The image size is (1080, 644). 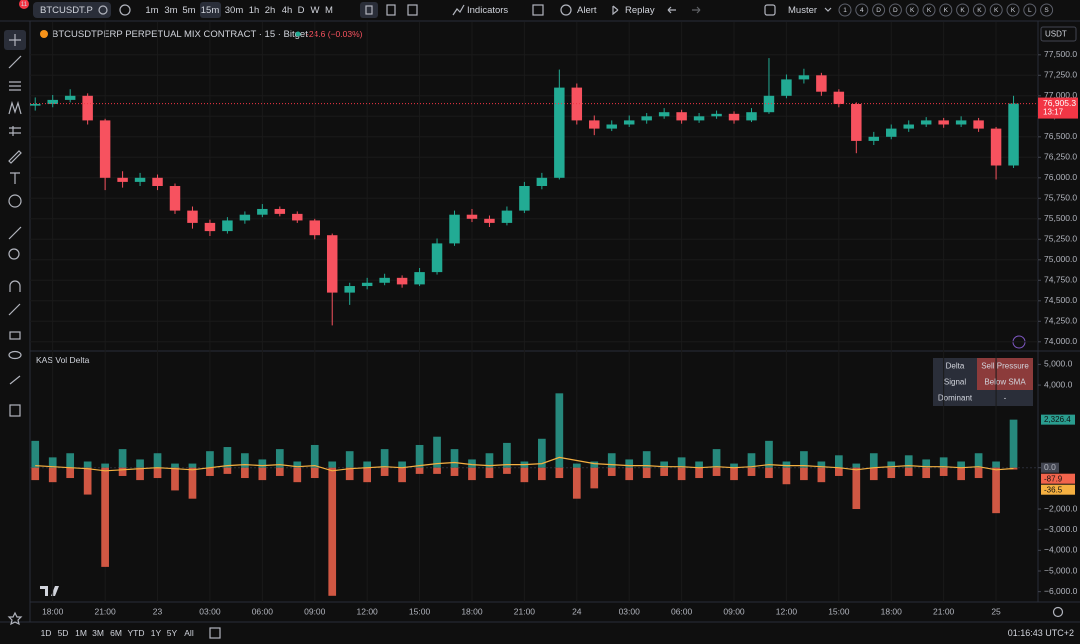 I want to click on forecast-tool, so click(x=15, y=131).